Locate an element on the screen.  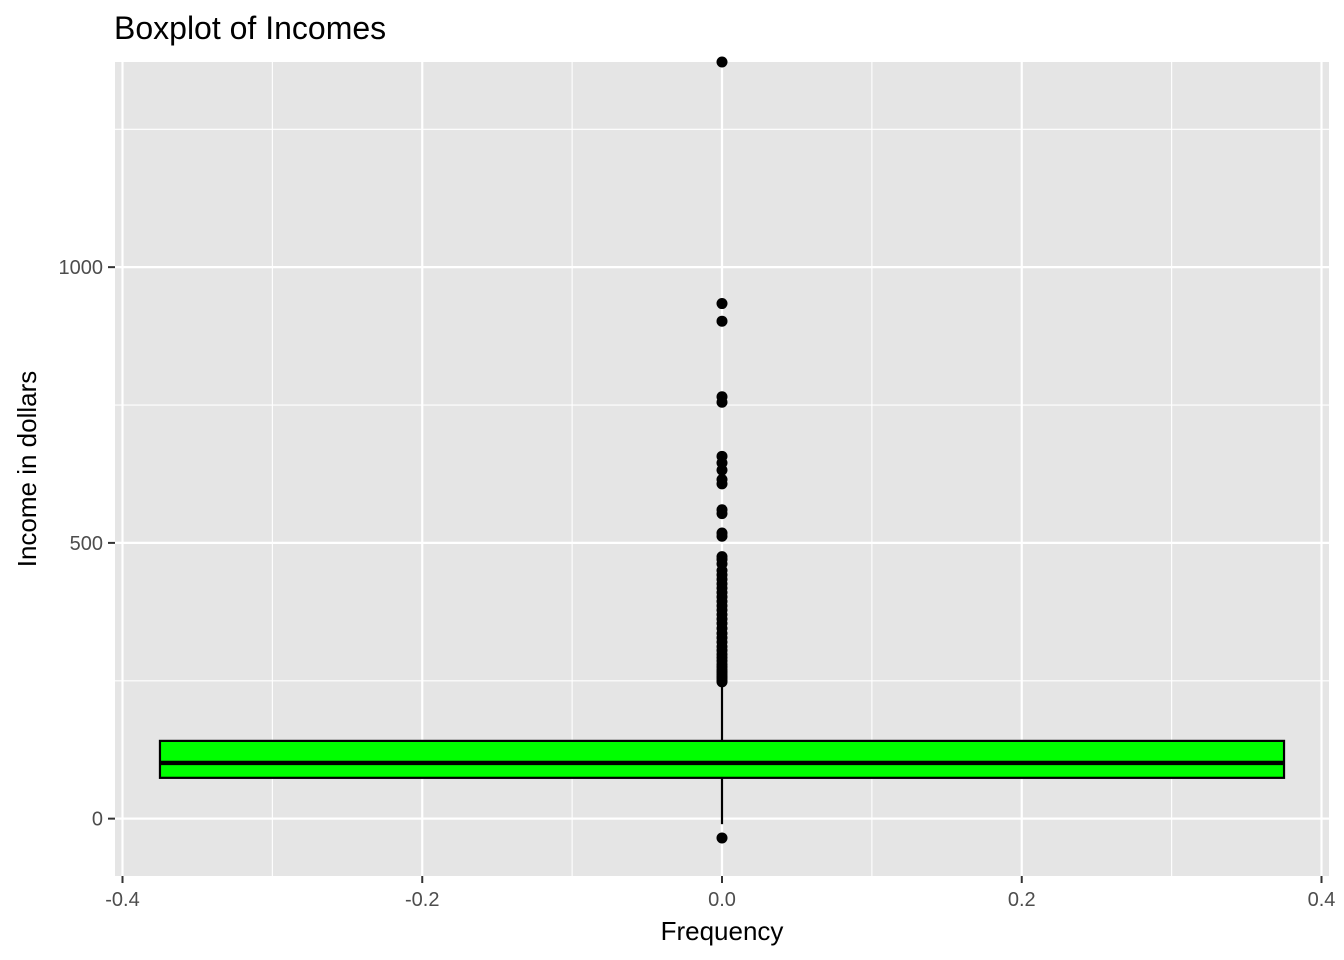
x-axis-title: Frequency is located at coordinates (722, 931).